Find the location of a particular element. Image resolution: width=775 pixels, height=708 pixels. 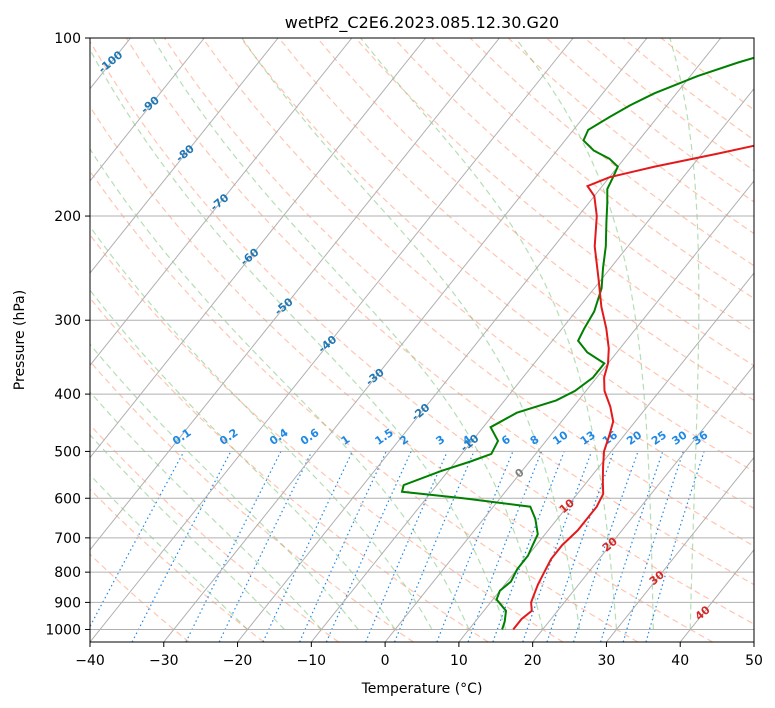

x-tick-label: 0 is located at coordinates (385, 661).